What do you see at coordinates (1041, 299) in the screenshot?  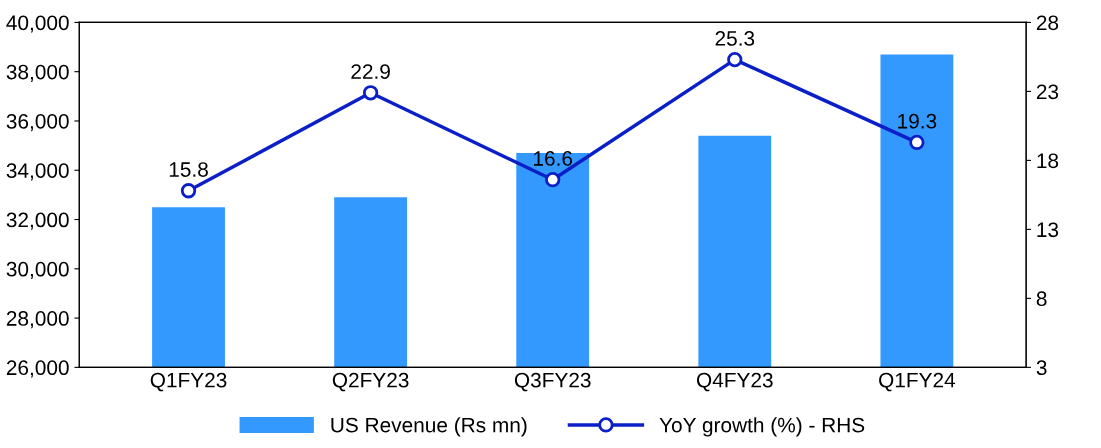 I see `y2-tick-label: 8` at bounding box center [1041, 299].